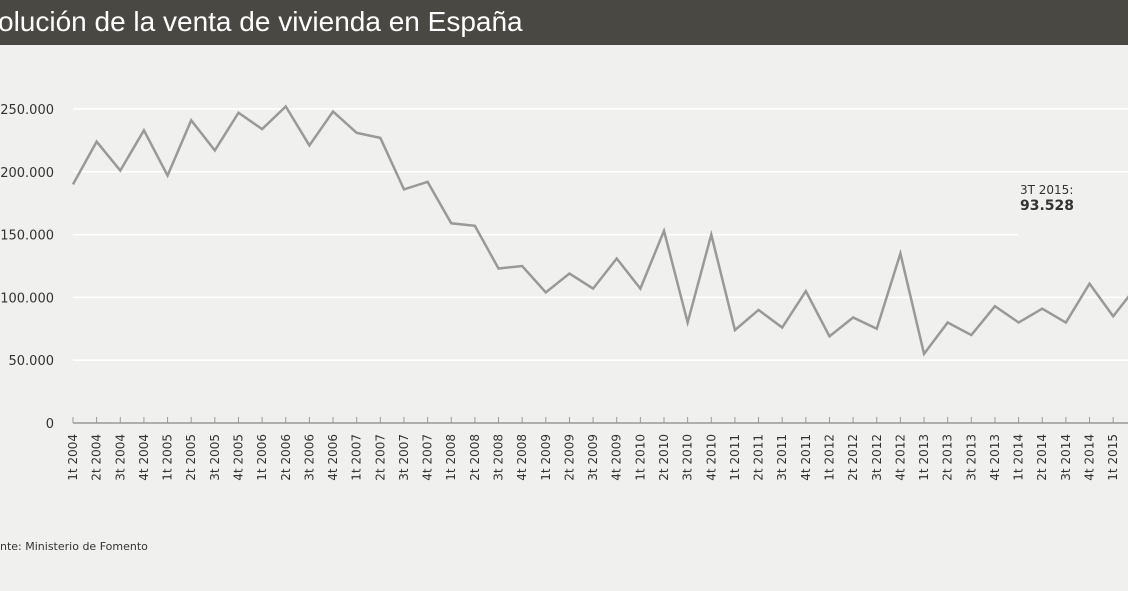 The height and width of the screenshot is (591, 1128). I want to click on y-tick-label: 250.000, so click(27, 110).